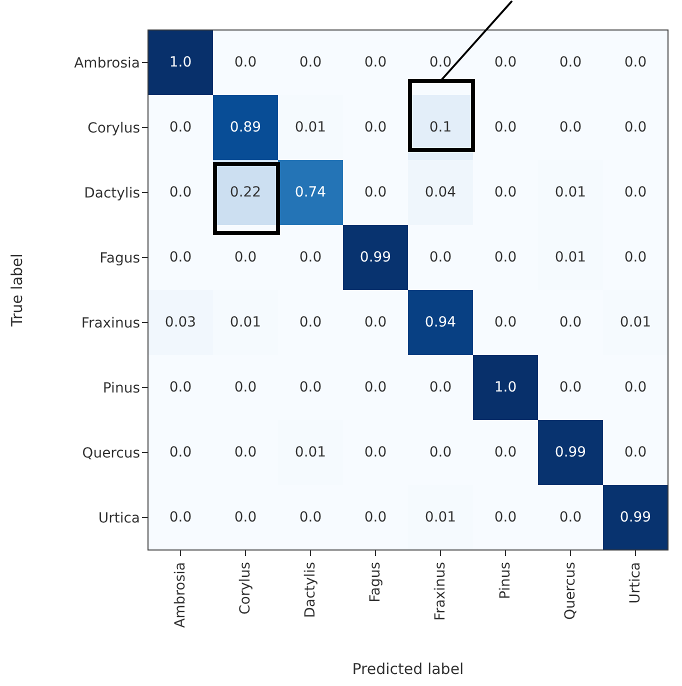 Image resolution: width=682 pixels, height=686 pixels. I want to click on y-tick-label: Corylus, so click(114, 128).